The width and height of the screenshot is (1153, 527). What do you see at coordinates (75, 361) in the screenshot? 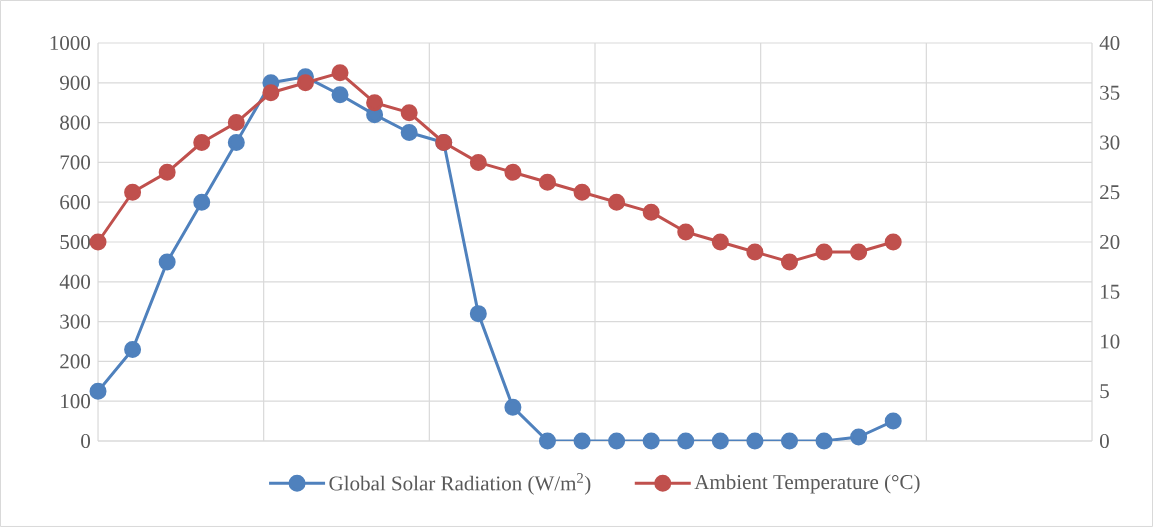
I see `y-tick-label: 200` at bounding box center [75, 361].